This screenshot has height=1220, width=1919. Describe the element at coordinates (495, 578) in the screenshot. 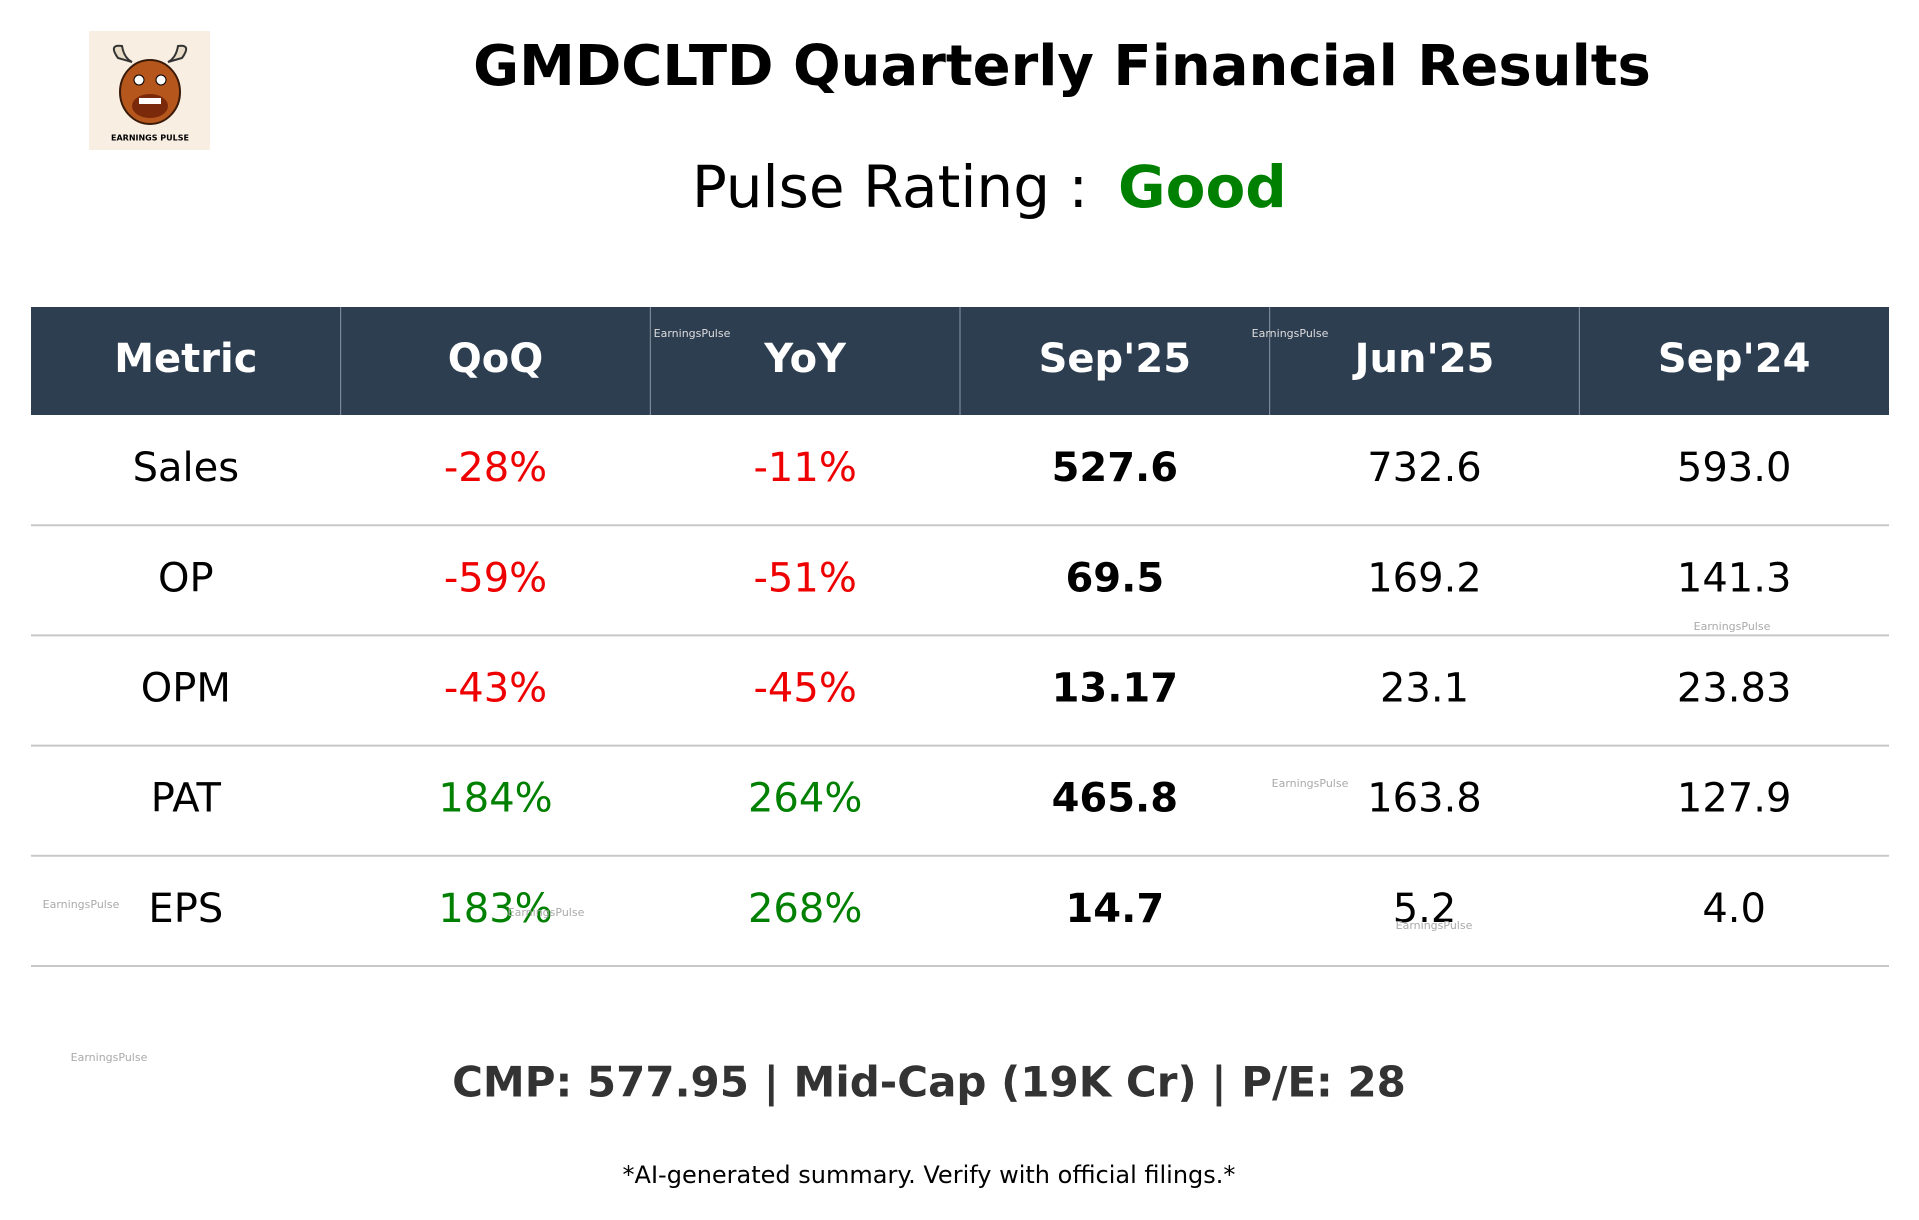

I see `table-cell: -59%` at that location.